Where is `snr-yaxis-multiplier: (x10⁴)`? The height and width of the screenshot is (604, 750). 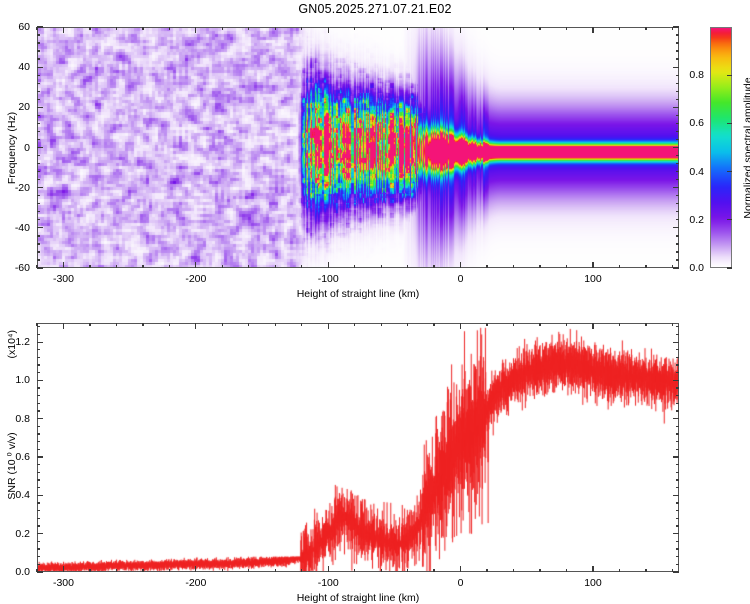
snr-yaxis-multiplier: (x10⁴) is located at coordinates (12, 344).